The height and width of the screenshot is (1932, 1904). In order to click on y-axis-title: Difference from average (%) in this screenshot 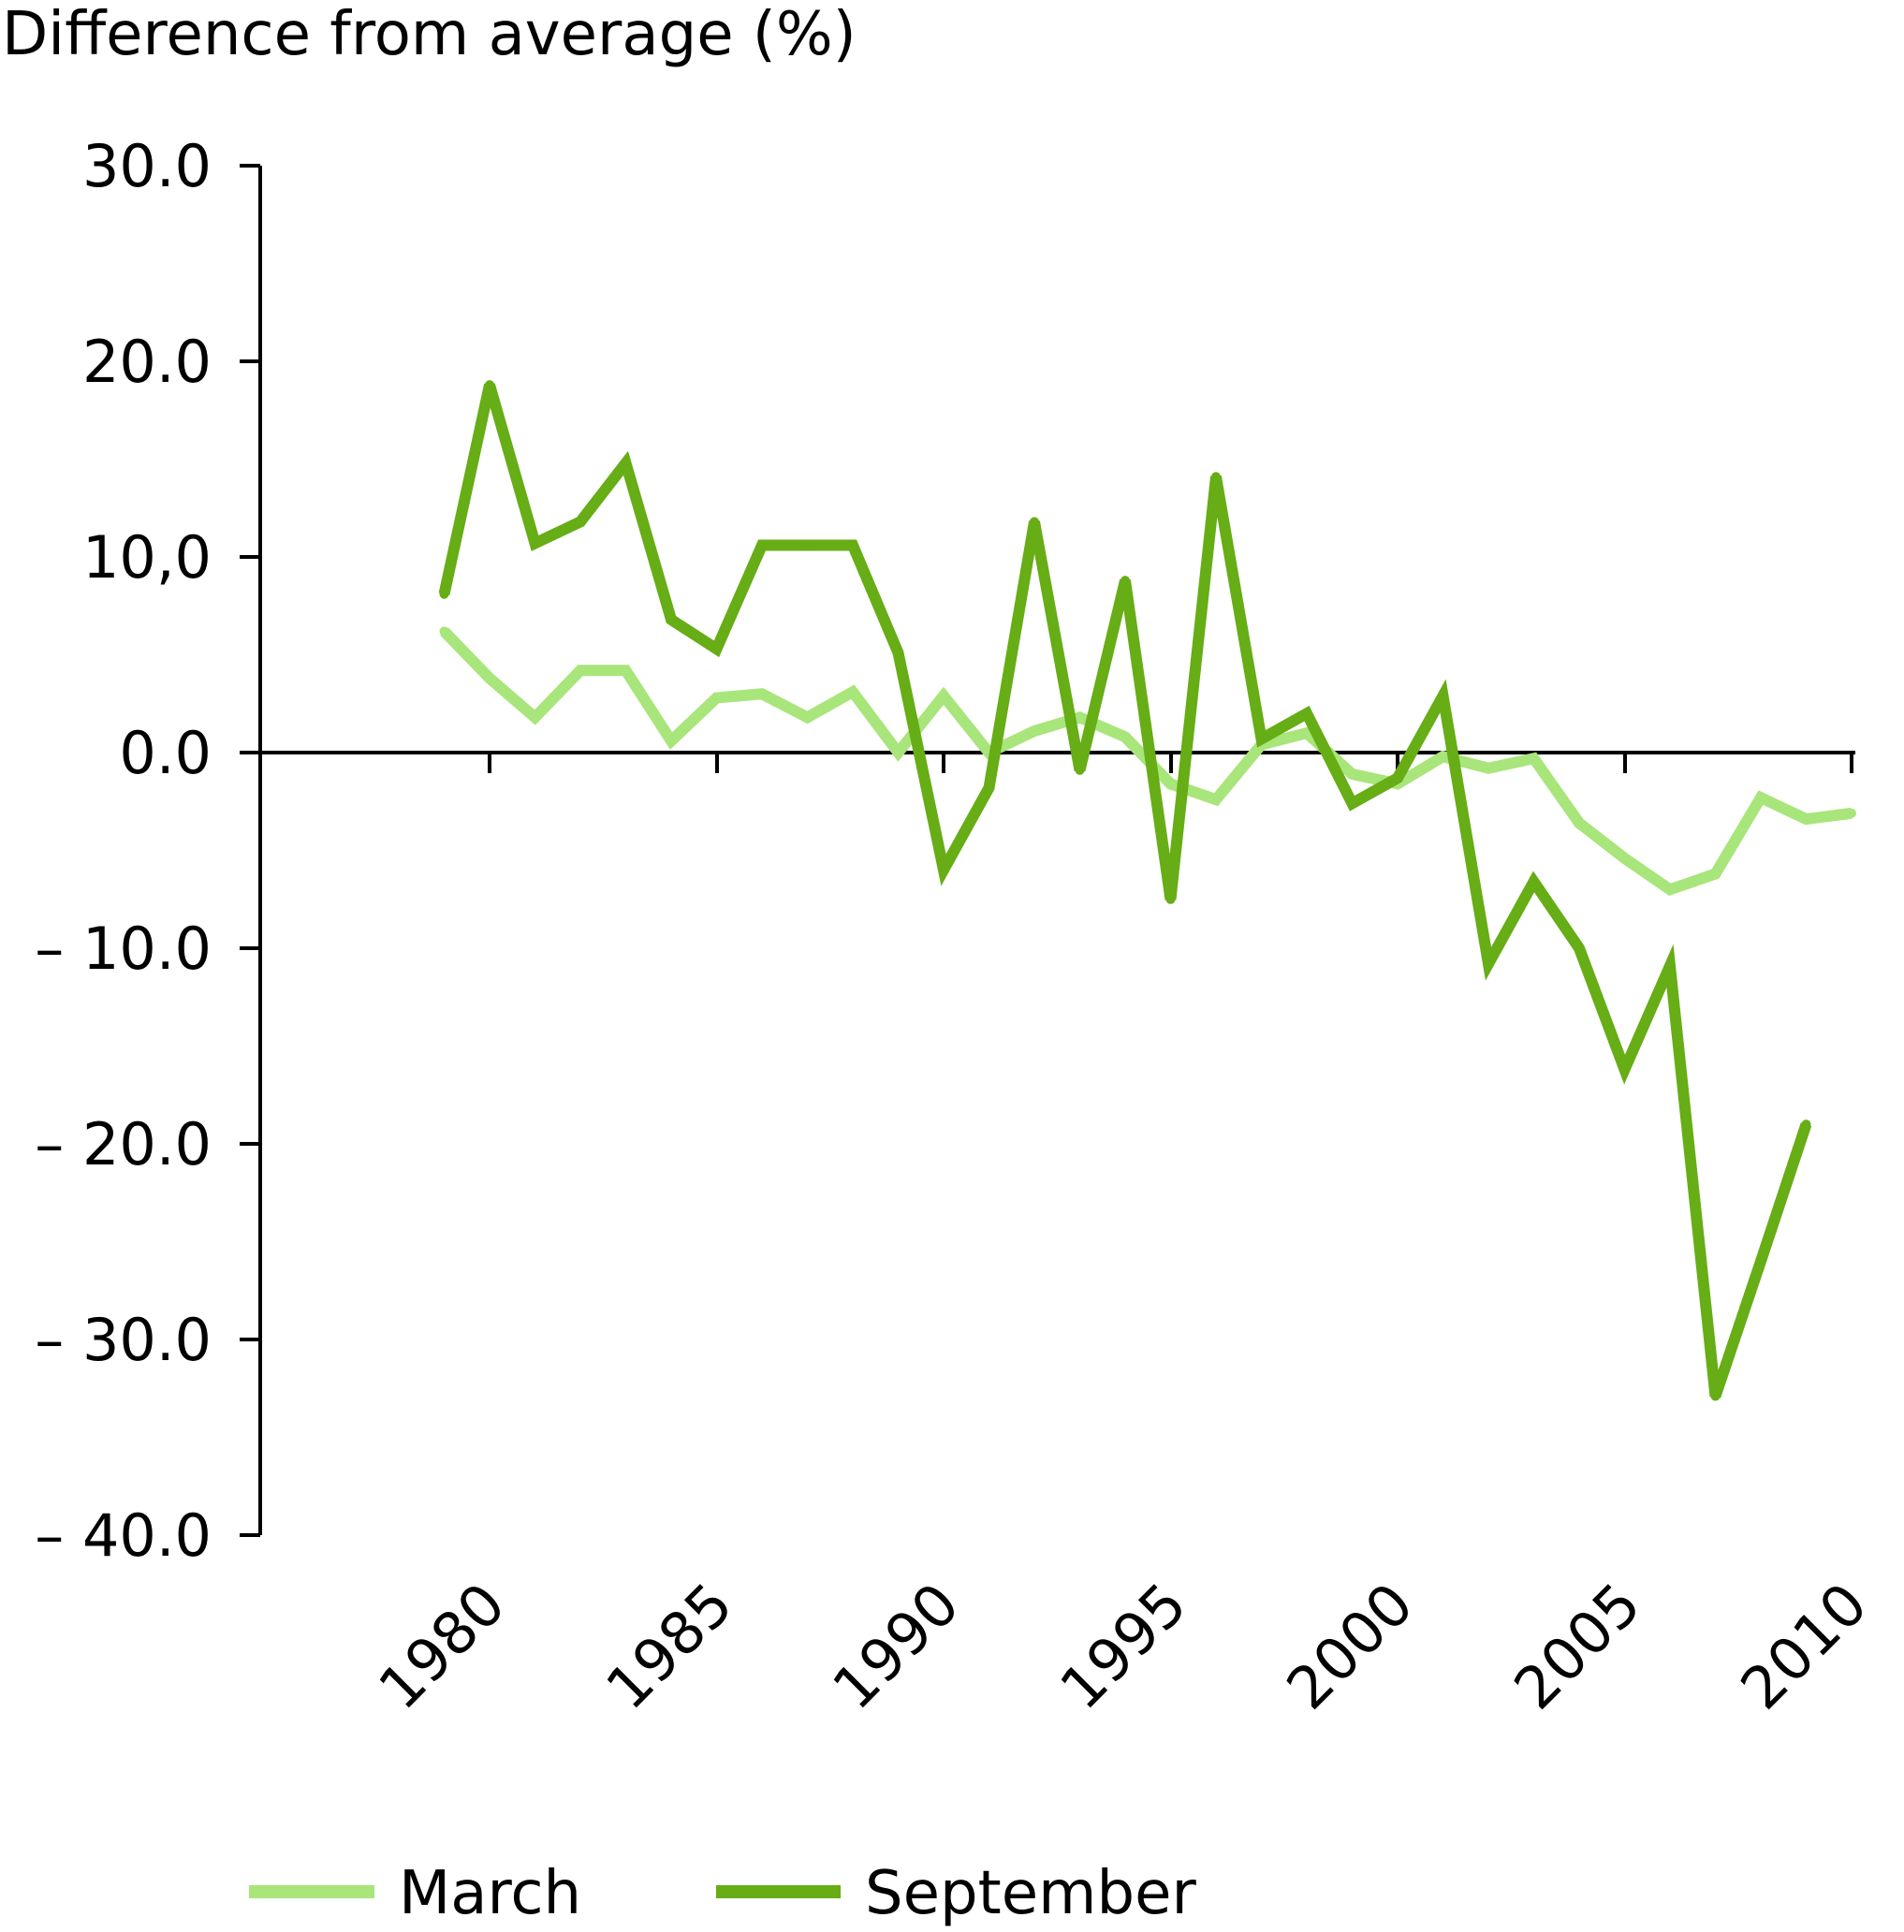, I will do `click(429, 35)`.